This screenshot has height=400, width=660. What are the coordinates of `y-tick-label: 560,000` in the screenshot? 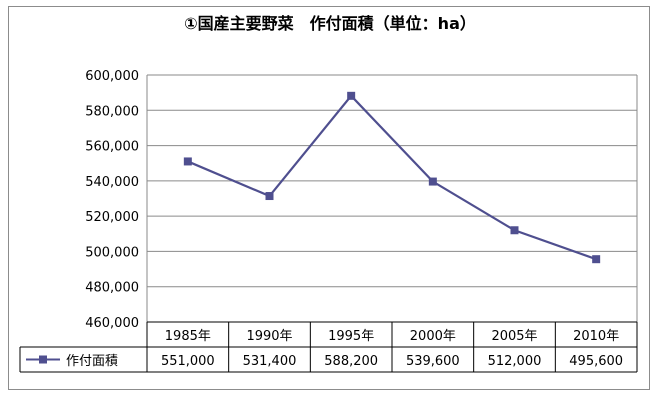 It's located at (112, 147).